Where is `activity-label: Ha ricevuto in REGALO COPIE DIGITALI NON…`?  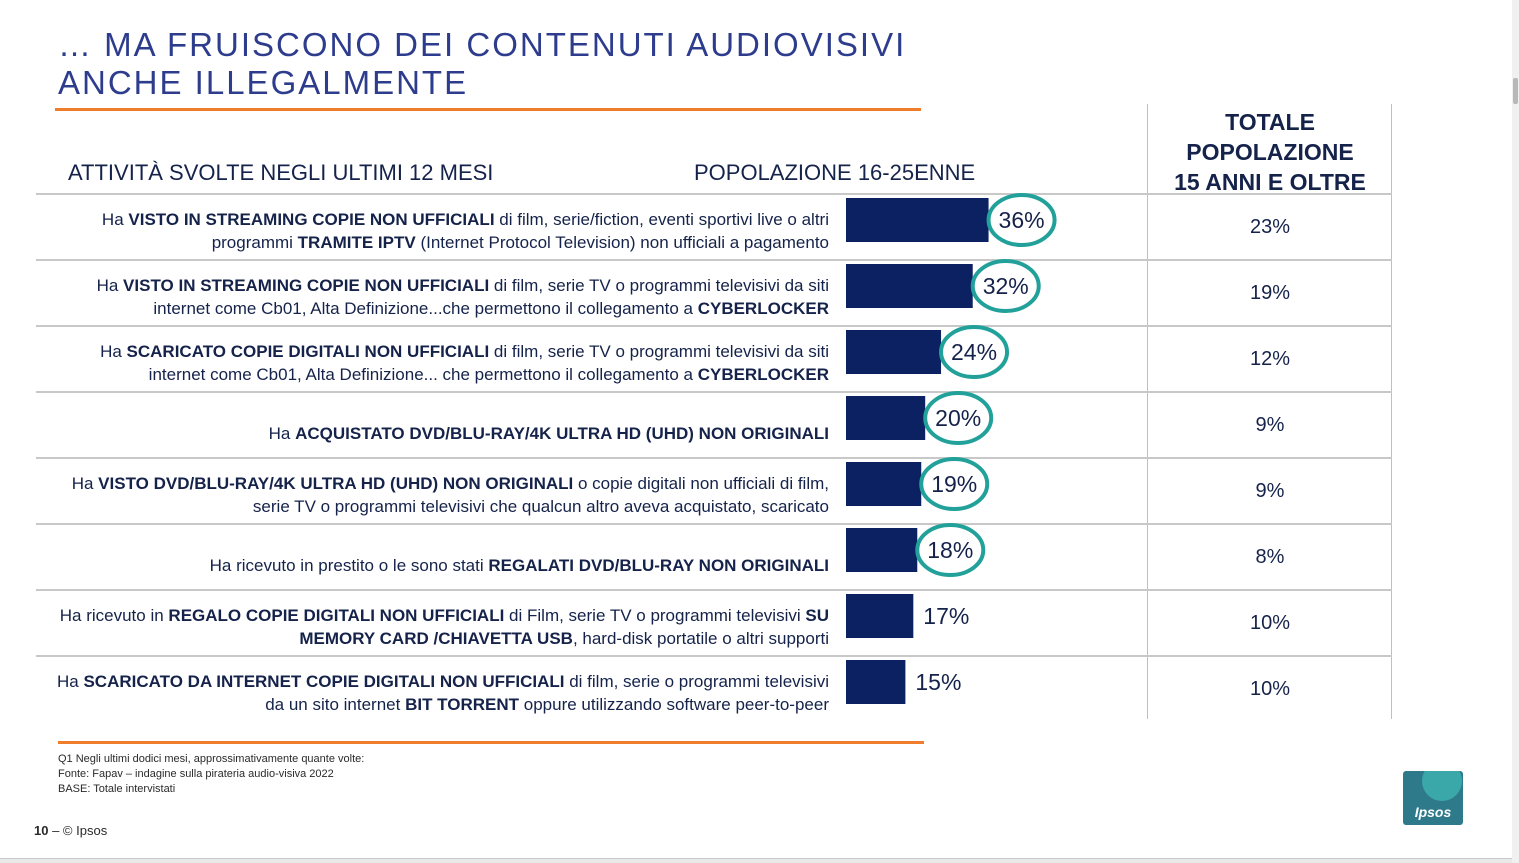
activity-label: Ha ricevuto in REGALO COPIE DIGITALI NON… is located at coordinates (434, 627).